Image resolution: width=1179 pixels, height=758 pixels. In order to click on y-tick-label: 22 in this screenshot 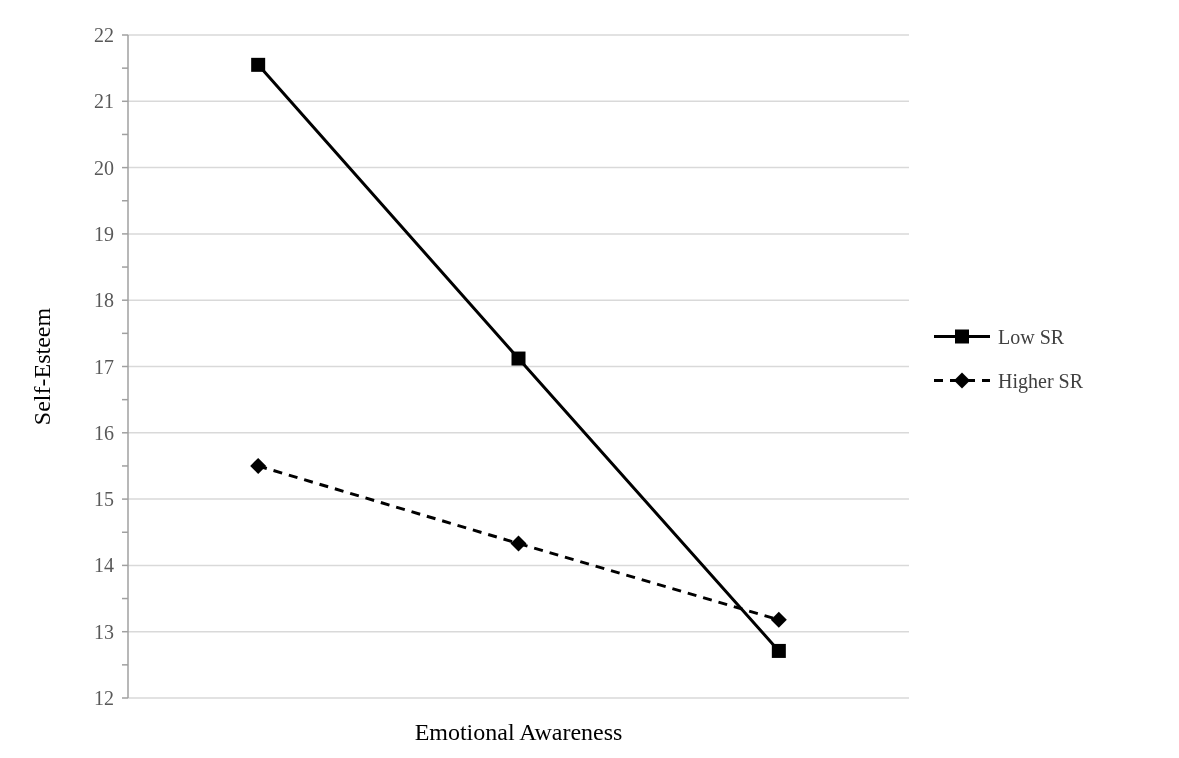, I will do `click(104, 35)`.